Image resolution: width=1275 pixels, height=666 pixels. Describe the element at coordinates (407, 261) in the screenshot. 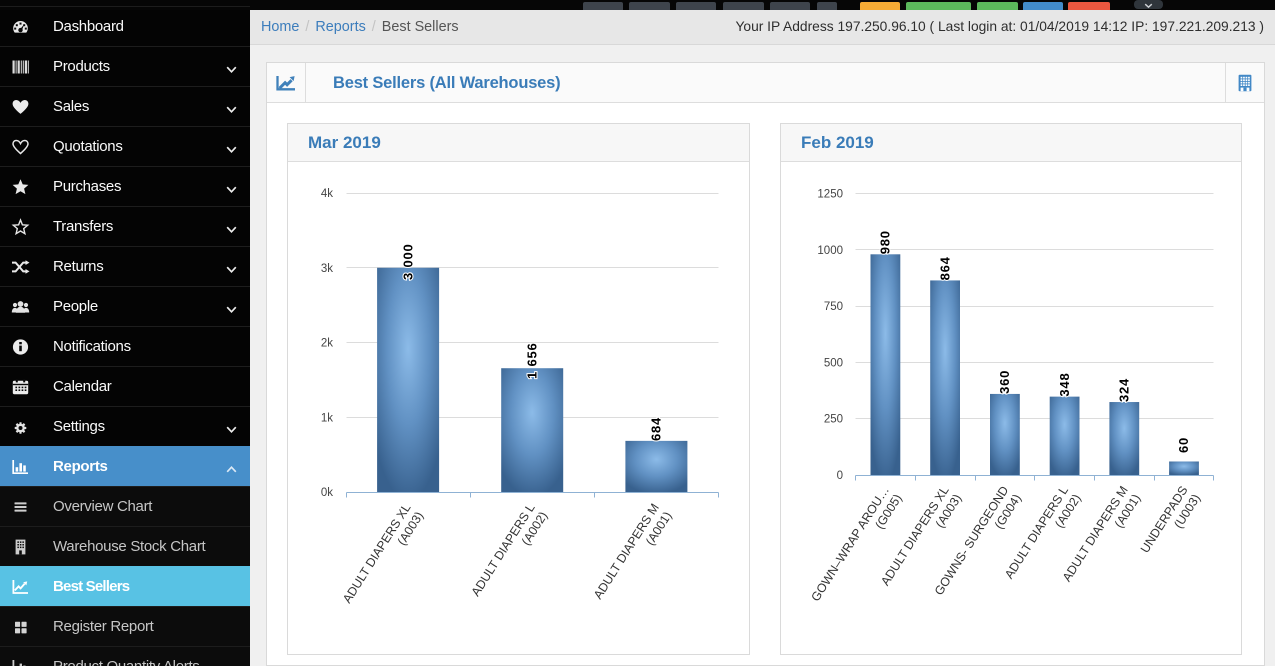

I see `svg-text: 3 000` at that location.